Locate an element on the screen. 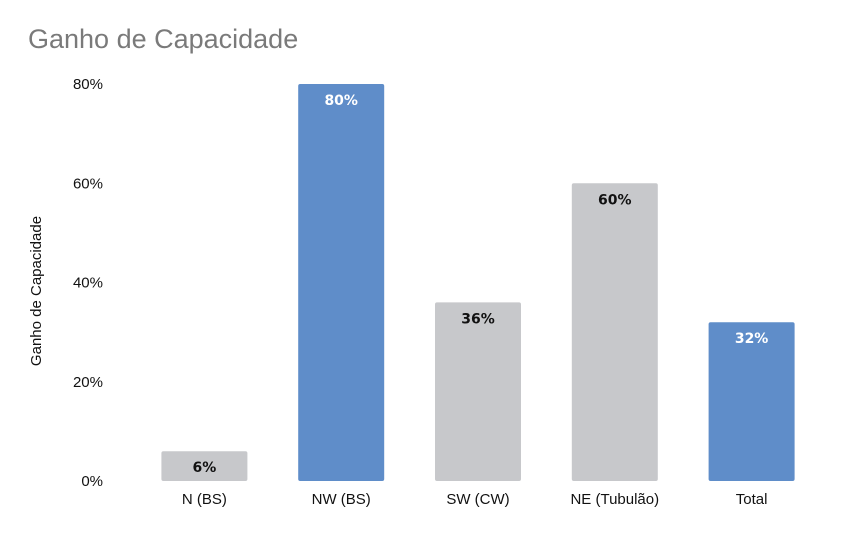 The height and width of the screenshot is (537, 864). x-tick-label: SW (CW) is located at coordinates (477, 499).